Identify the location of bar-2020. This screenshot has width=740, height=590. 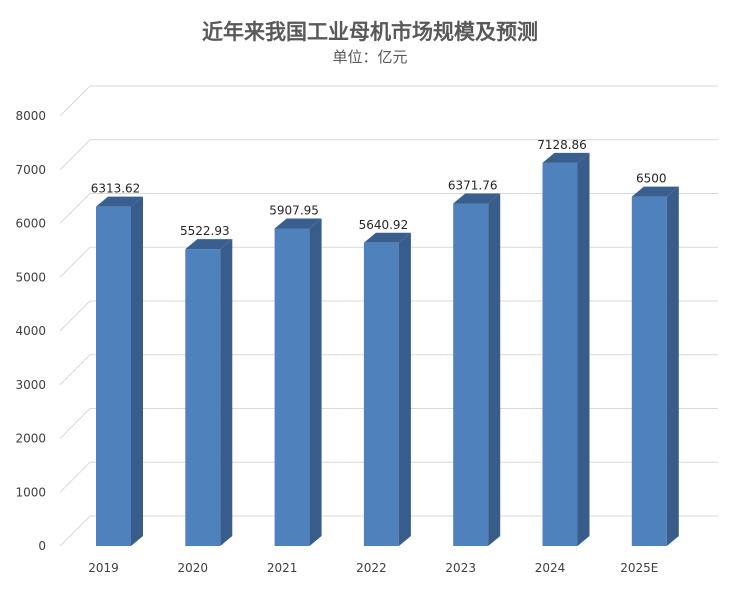
(209, 392).